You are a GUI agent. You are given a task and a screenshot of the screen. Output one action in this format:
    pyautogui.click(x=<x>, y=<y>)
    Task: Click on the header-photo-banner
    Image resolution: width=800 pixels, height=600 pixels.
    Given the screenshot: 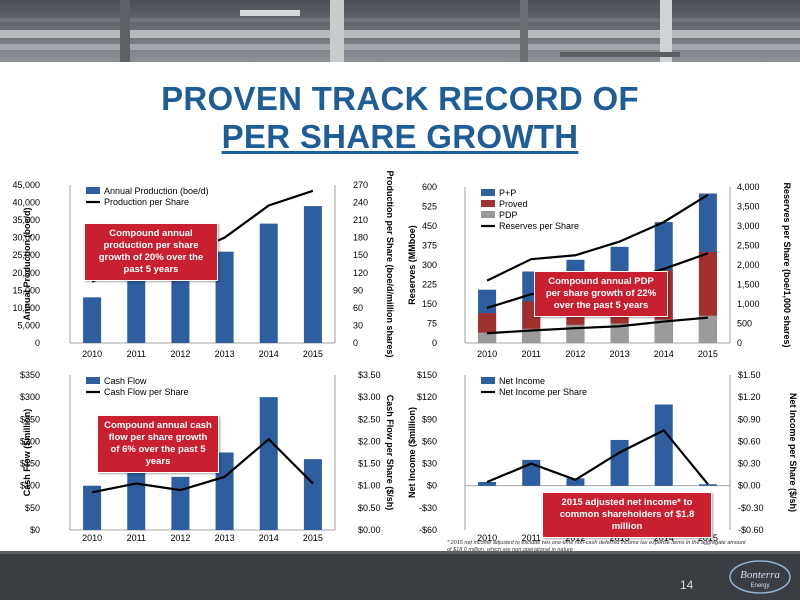 What is the action you would take?
    pyautogui.click(x=400, y=31)
    